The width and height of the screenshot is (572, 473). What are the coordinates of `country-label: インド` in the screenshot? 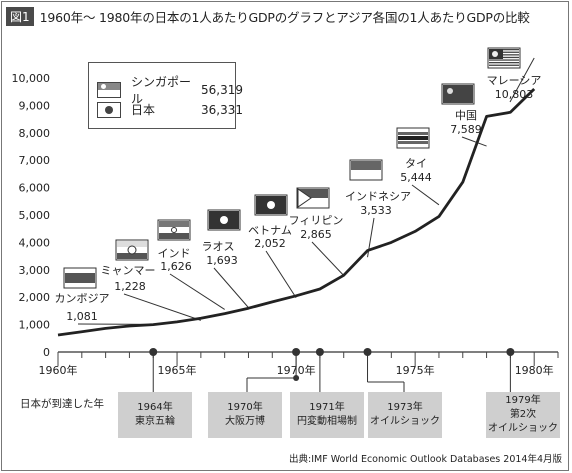 It's located at (174, 253).